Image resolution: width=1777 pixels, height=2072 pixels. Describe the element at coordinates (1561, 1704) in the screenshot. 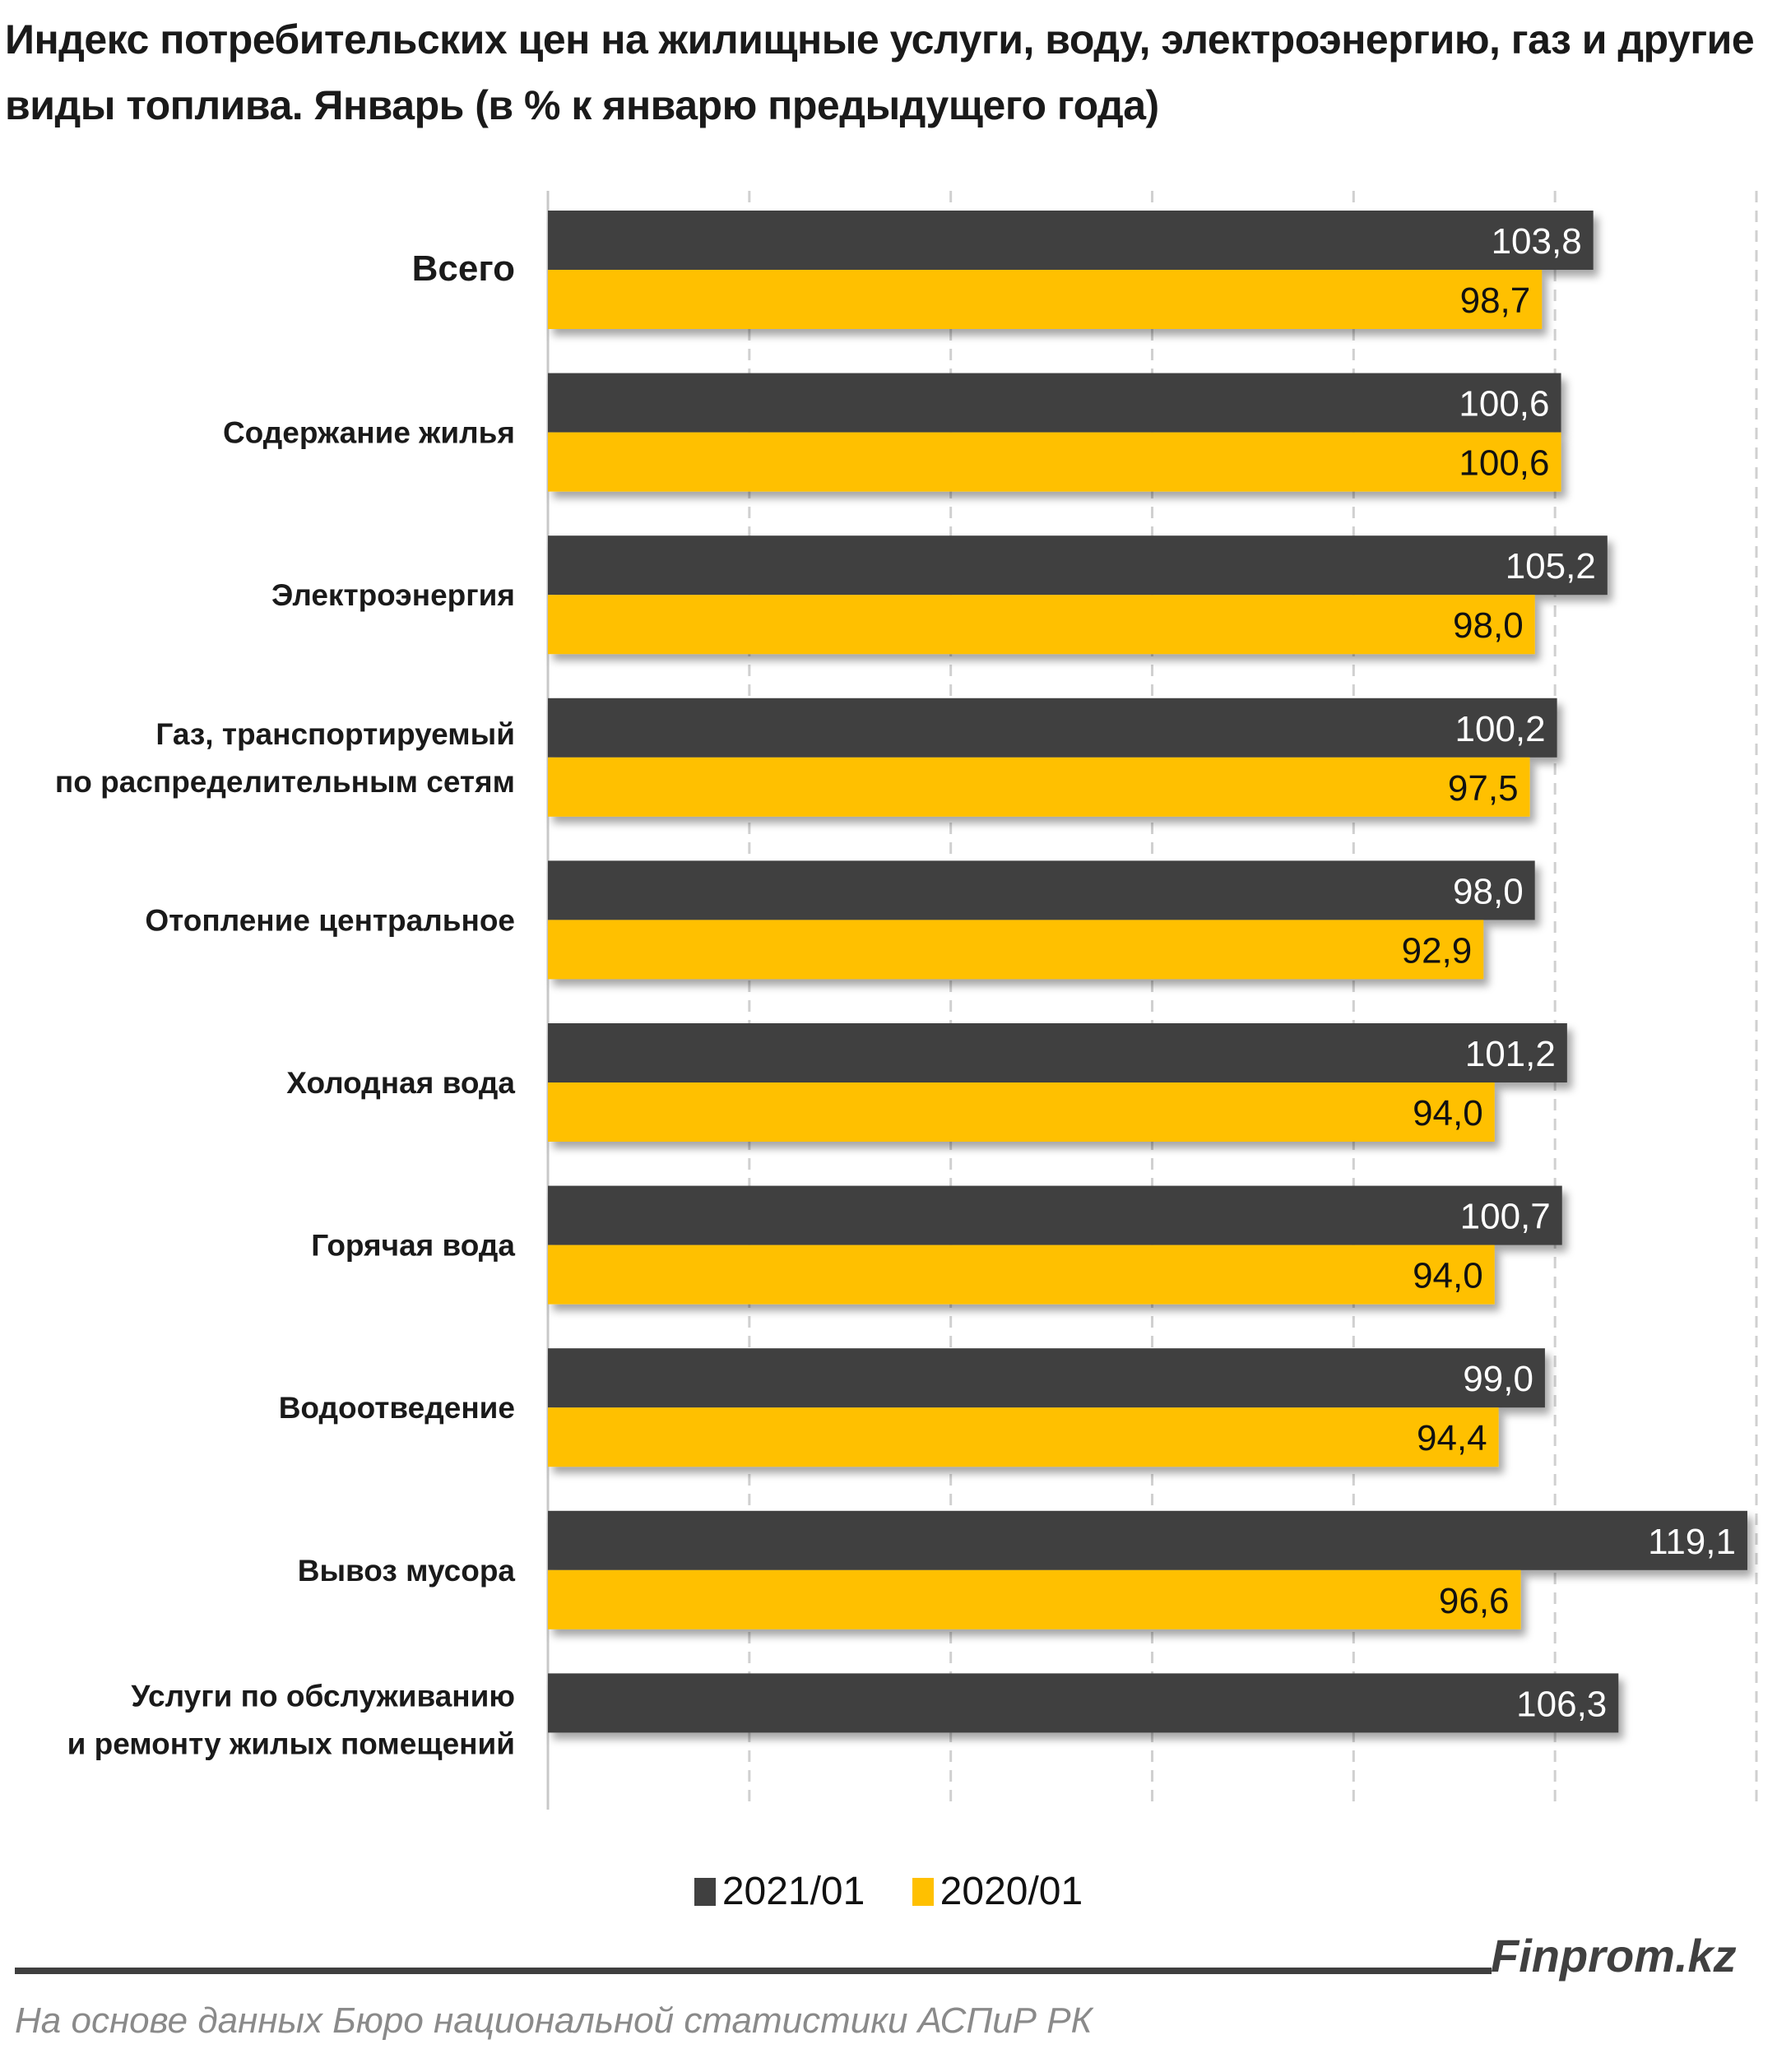

I see `data-label: 106,3` at that location.